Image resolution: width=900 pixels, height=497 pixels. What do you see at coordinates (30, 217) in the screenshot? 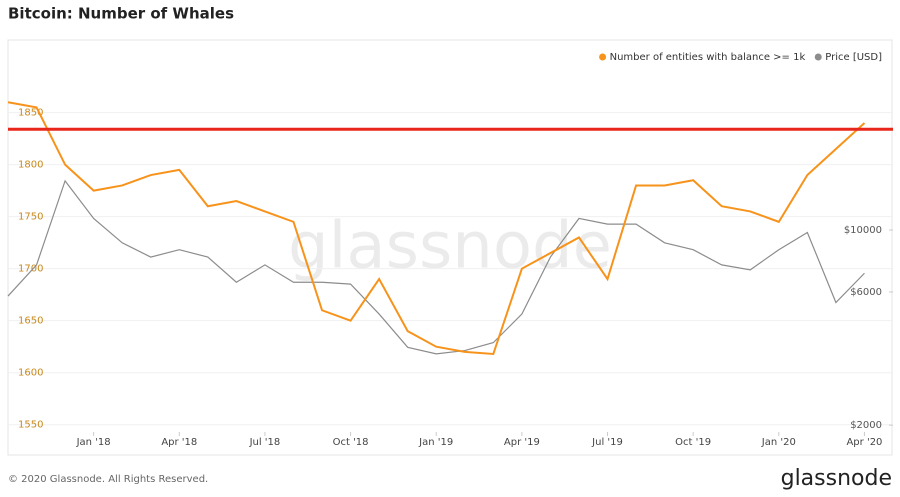
I see `y-tick-label: 1750` at bounding box center [30, 217].